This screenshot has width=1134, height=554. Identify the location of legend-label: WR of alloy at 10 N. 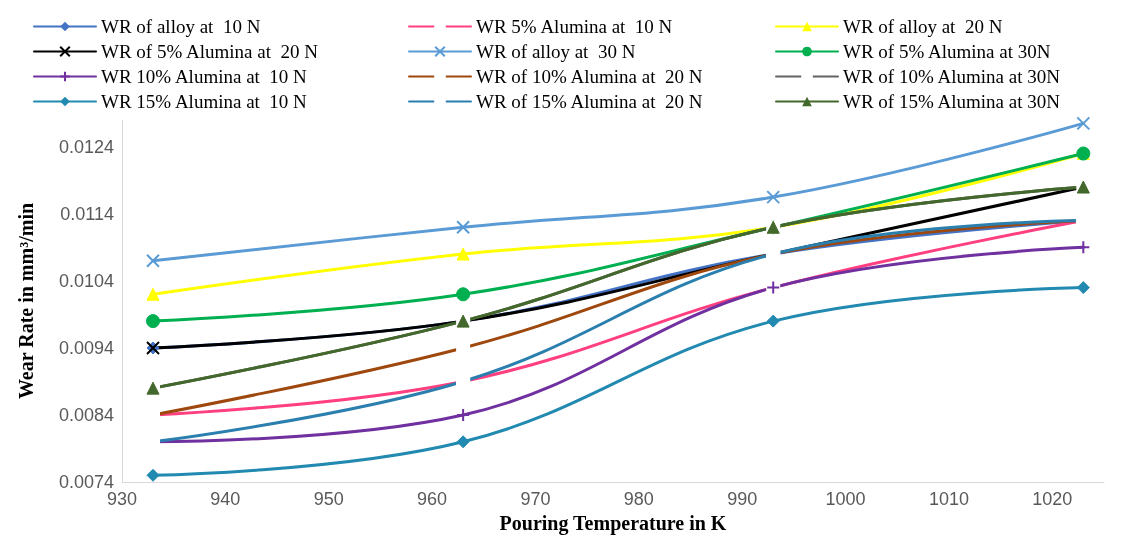
(181, 26).